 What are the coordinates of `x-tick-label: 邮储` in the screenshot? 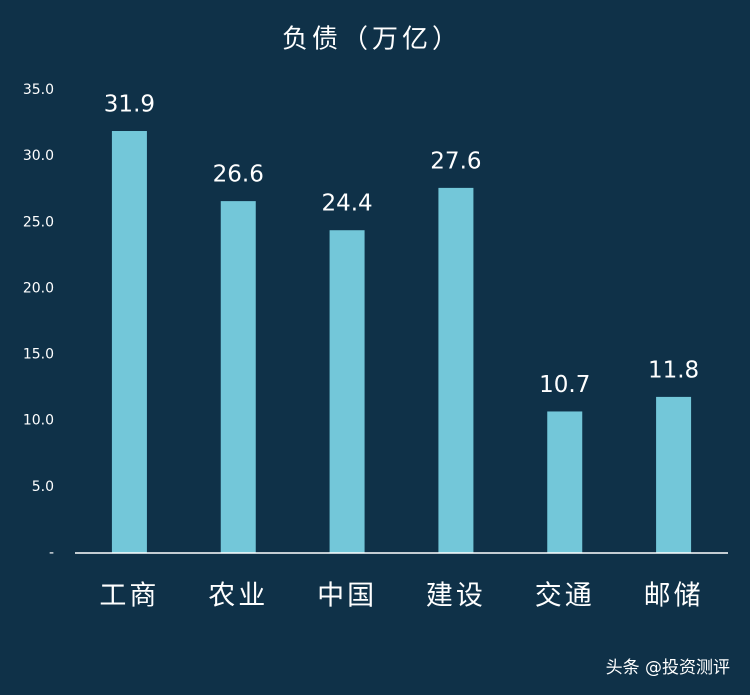 It's located at (674, 596).